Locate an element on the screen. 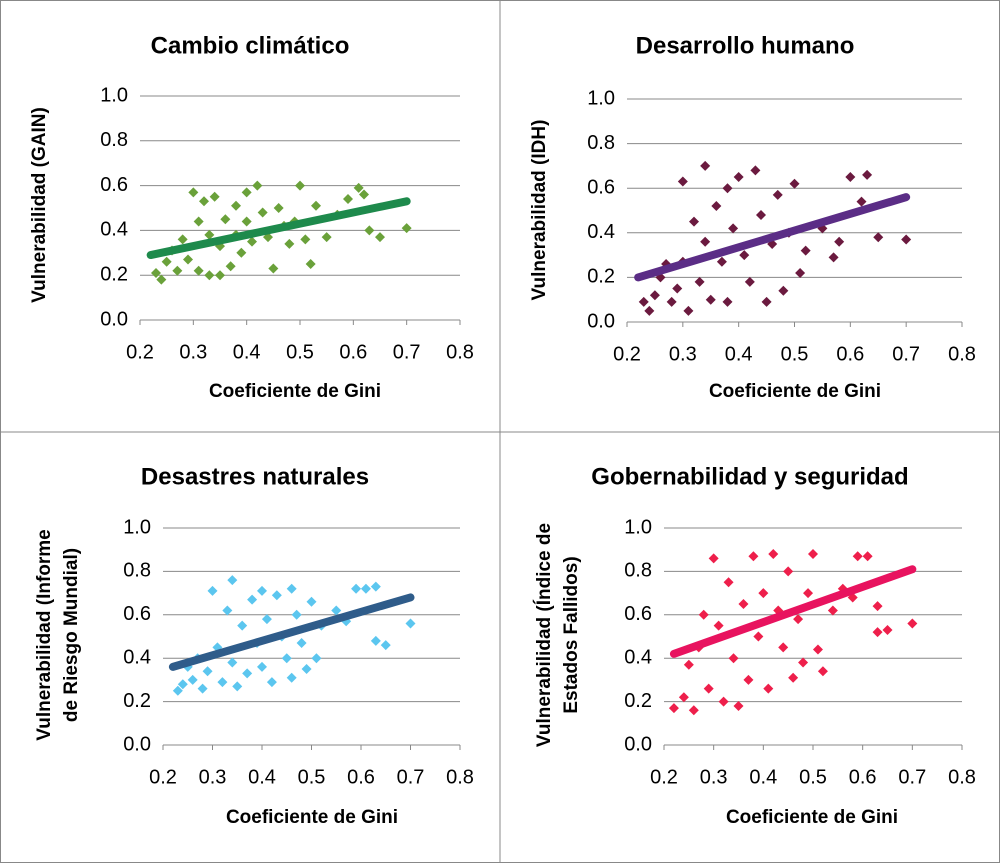  x-tick-label: 0.6 is located at coordinates (850, 354).